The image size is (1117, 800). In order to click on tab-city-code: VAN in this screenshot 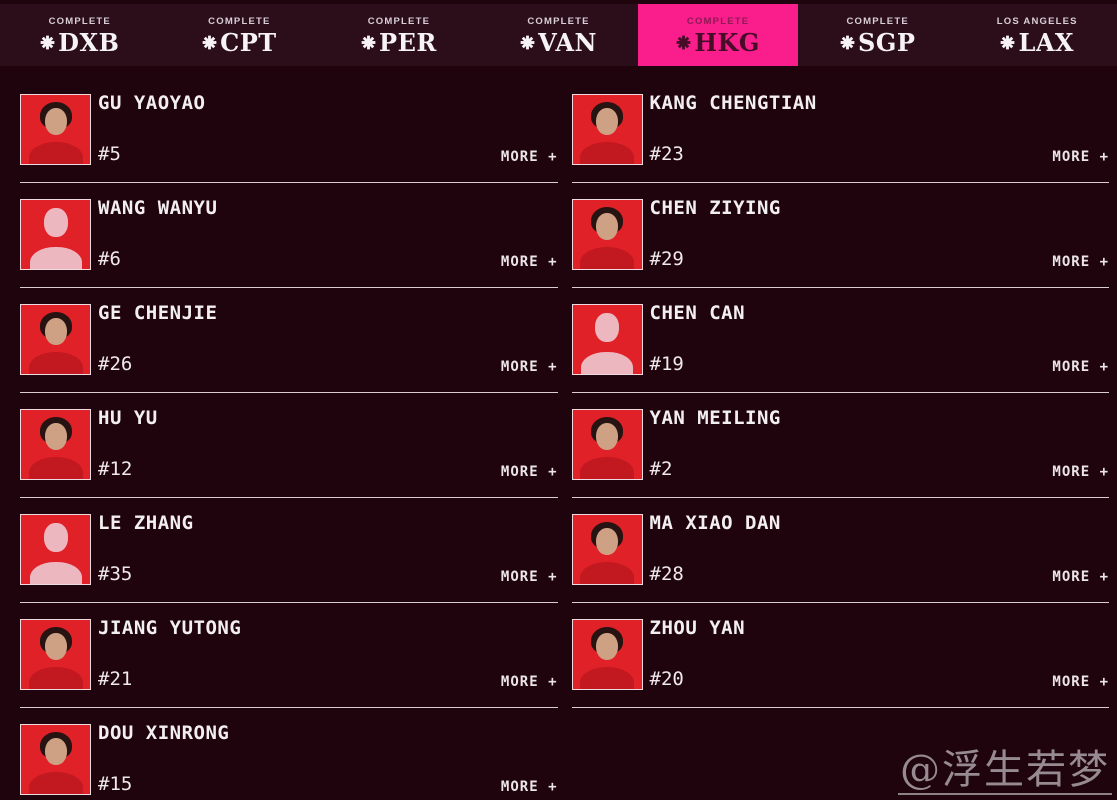, I will do `click(558, 42)`.